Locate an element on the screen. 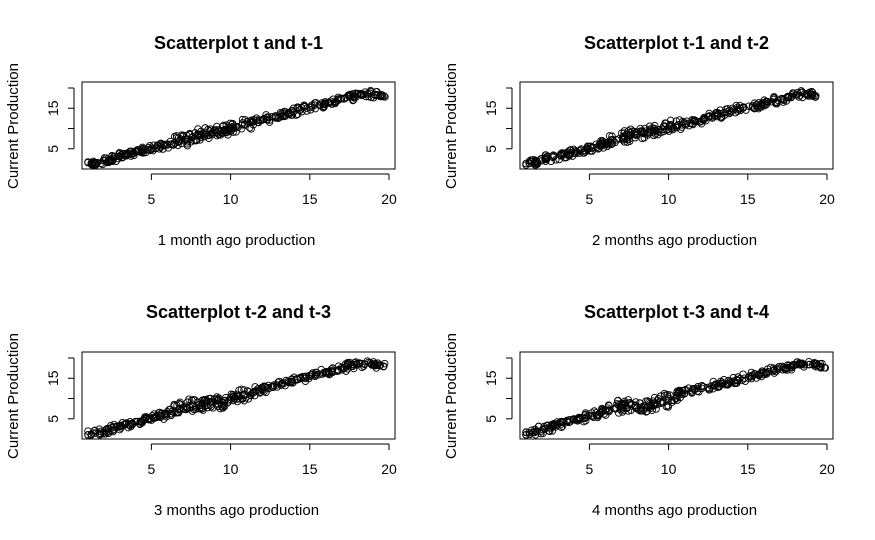 Image resolution: width=875 pixels, height=540 pixels. x-axis-label: 3 months ago production is located at coordinates (236, 510).